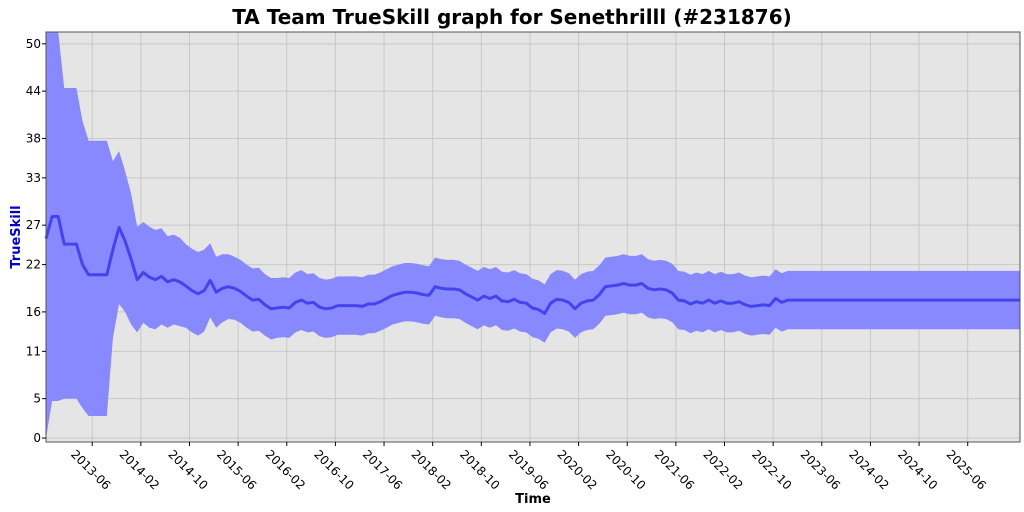 This screenshot has height=512, width=1024. I want to click on y-tick-label-6: 33, so click(33, 178).